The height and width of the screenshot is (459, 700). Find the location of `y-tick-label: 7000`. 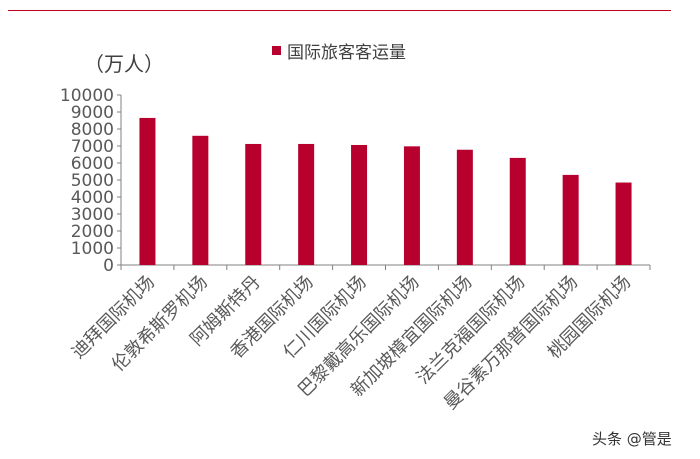

y-tick-label: 7000 is located at coordinates (92, 147).